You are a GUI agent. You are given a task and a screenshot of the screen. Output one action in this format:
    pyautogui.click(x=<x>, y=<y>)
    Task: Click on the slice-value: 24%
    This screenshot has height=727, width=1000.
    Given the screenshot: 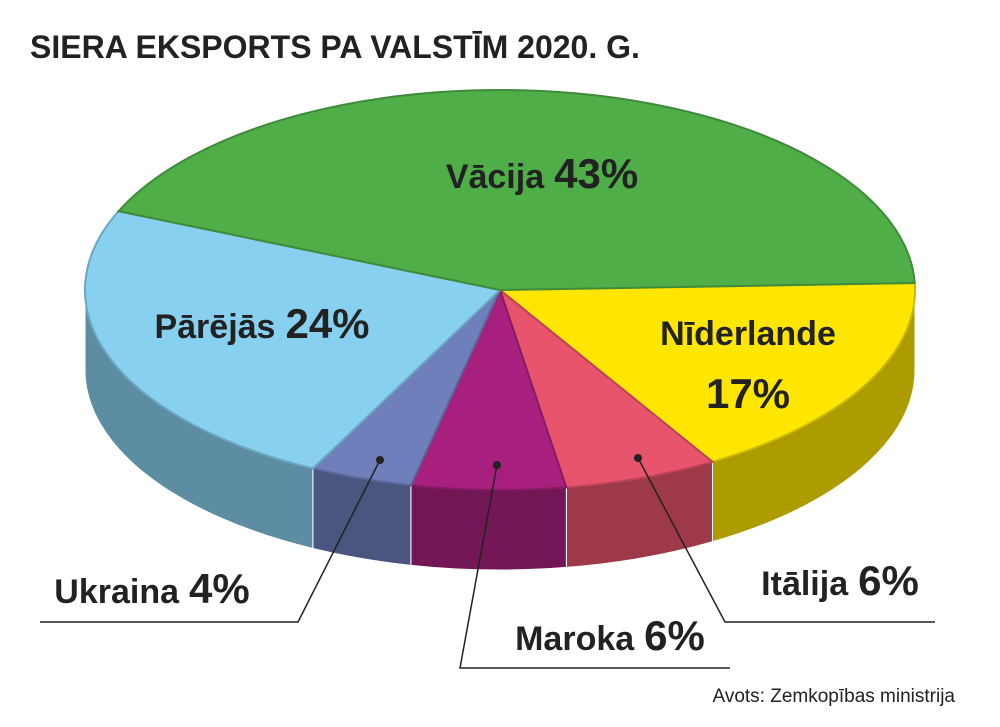 What is the action you would take?
    pyautogui.click(x=327, y=323)
    